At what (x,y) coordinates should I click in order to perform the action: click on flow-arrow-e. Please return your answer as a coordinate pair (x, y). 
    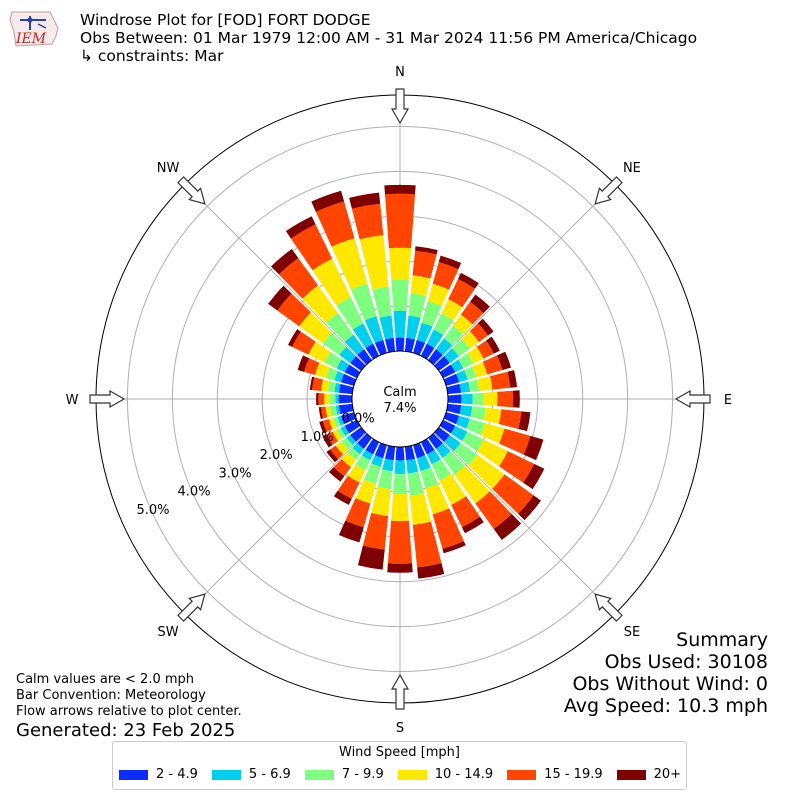
    Looking at the image, I should click on (692, 399).